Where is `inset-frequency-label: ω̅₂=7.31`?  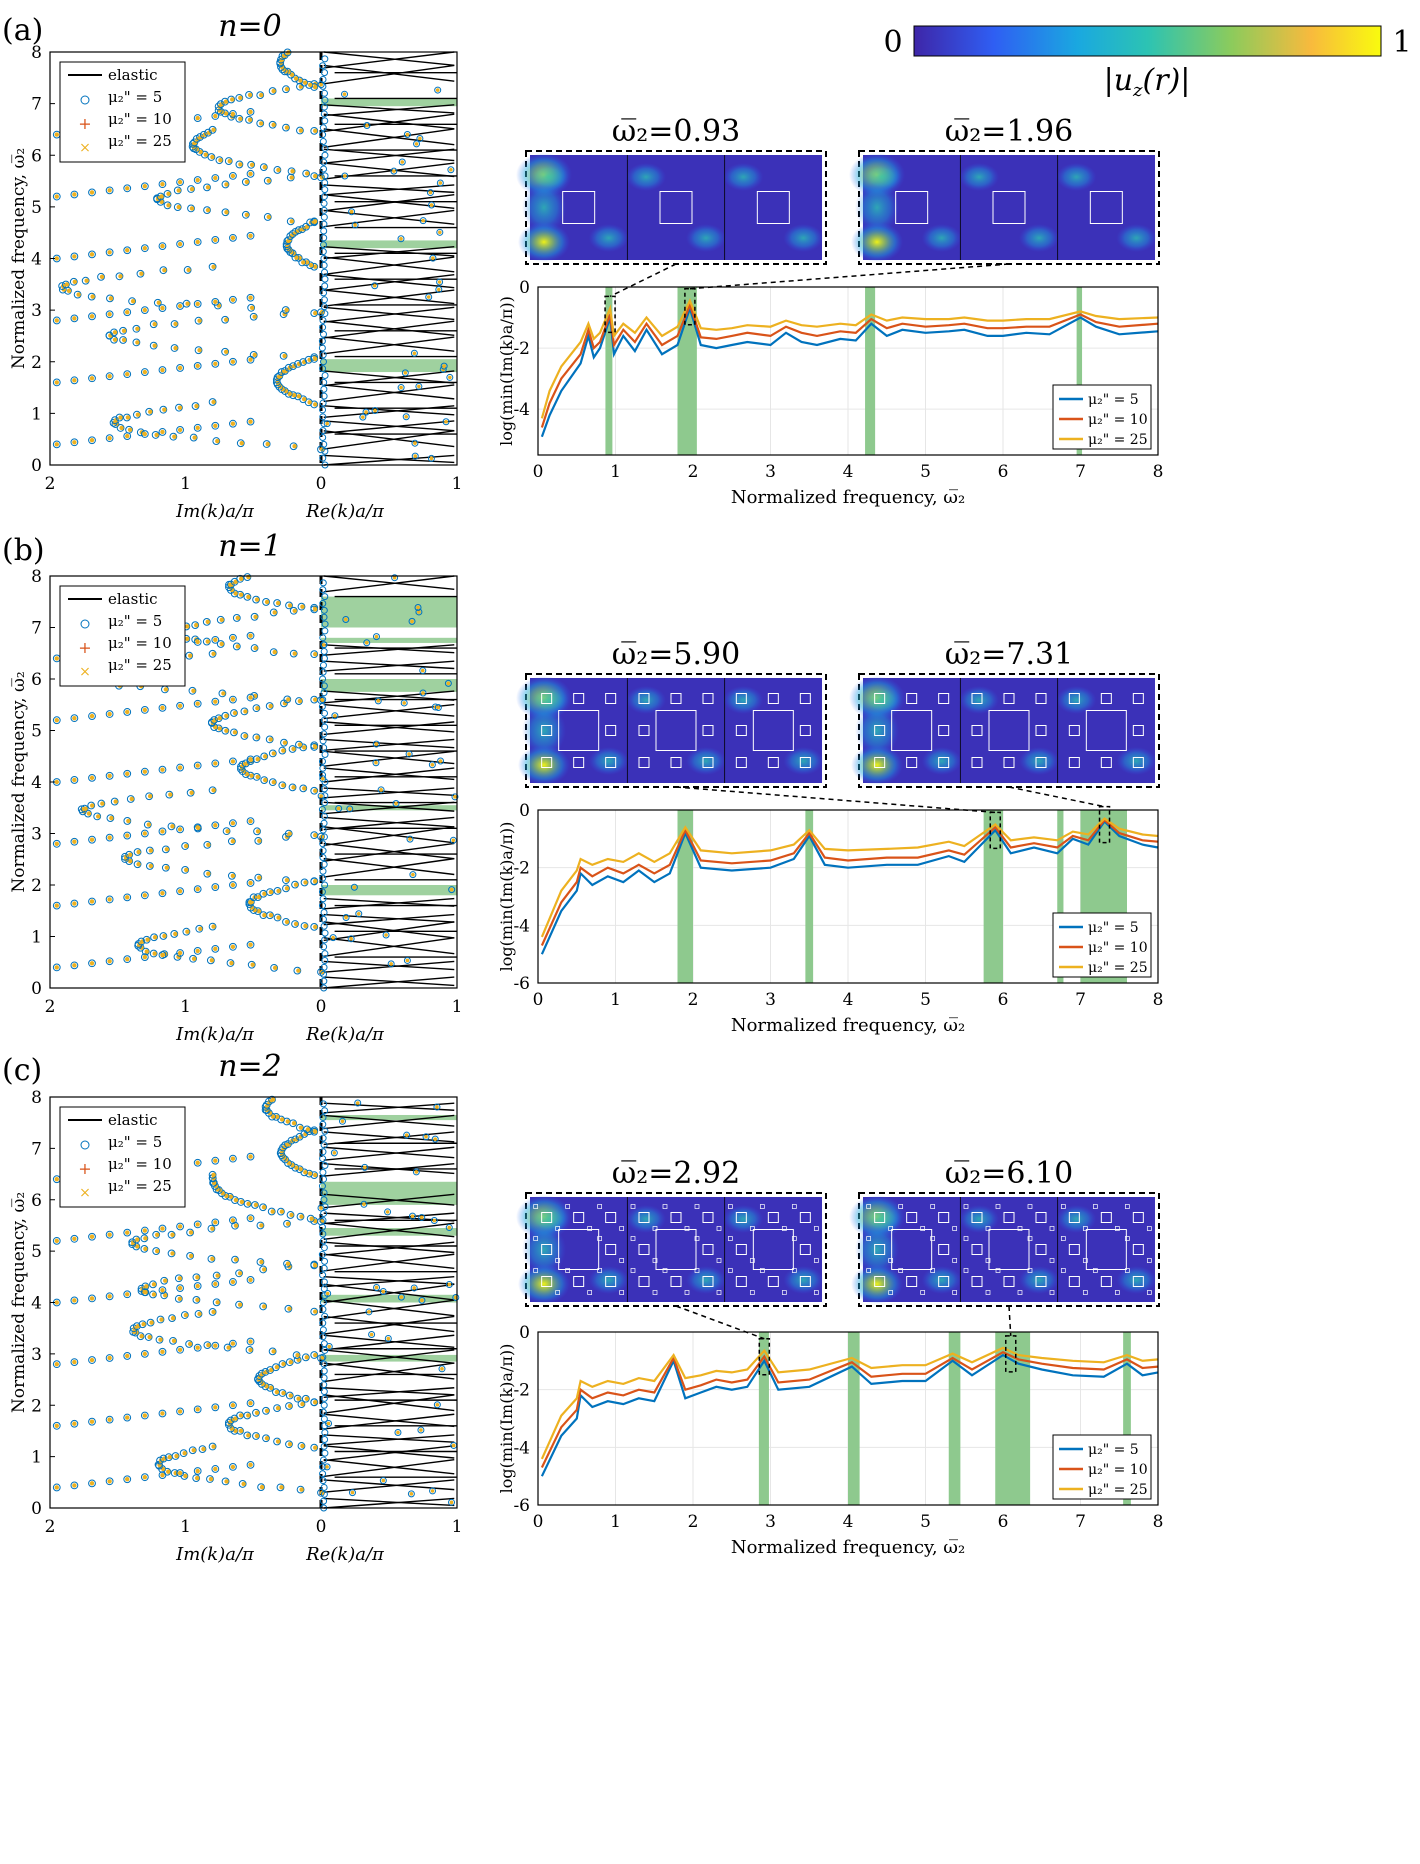 inset-frequency-label: ω̅₂=7.31 is located at coordinates (1009, 654).